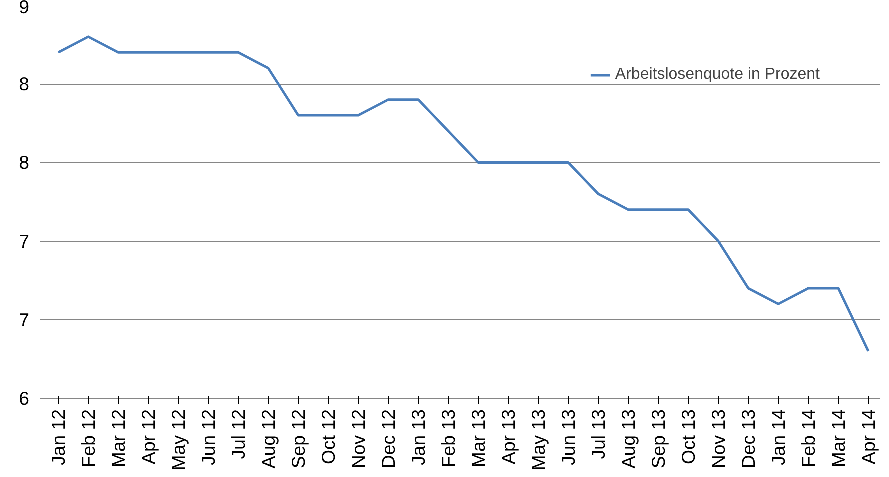 The width and height of the screenshot is (889, 477). I want to click on x-tick-label: Apr 12, so click(148, 437).